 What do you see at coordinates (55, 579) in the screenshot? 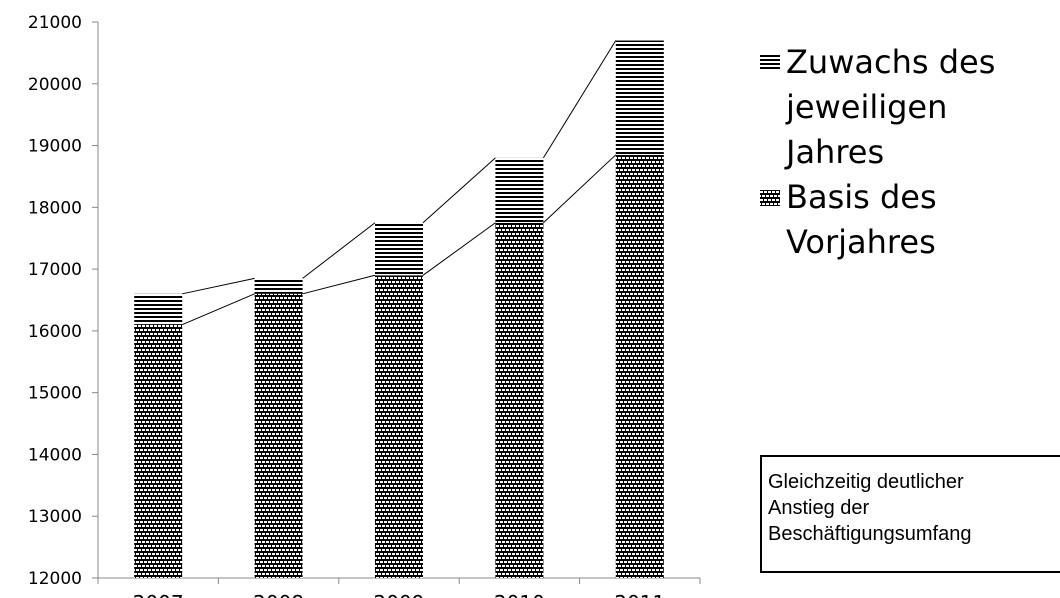
I see `y-tick-label: 12000` at bounding box center [55, 579].